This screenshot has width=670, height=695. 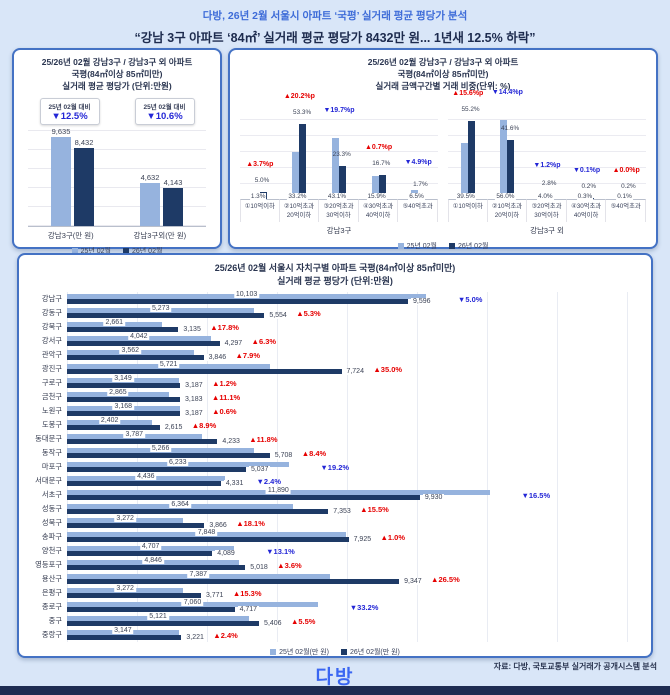 I want to click on value-label-25: 7,387, so click(x=198, y=575).